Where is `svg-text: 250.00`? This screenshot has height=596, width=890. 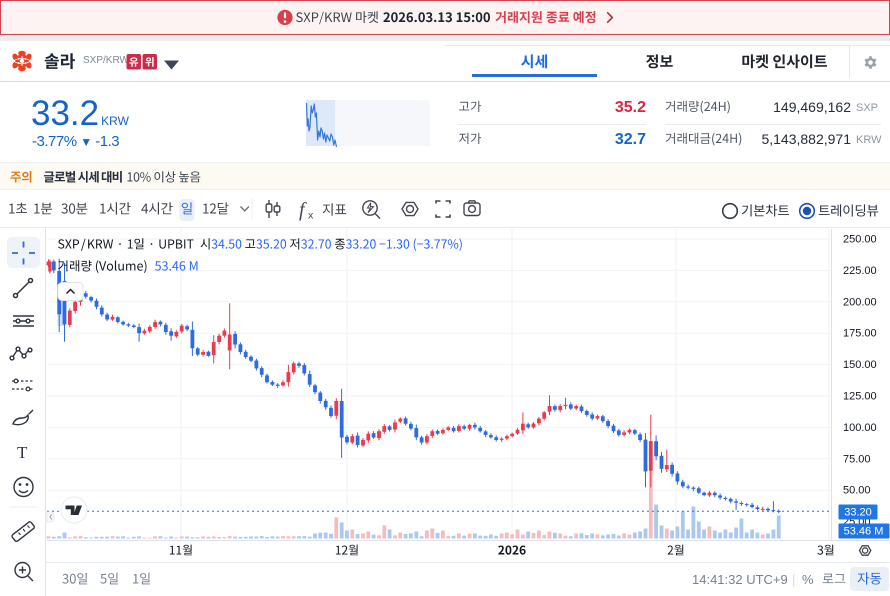 svg-text: 250.00 is located at coordinates (860, 240).